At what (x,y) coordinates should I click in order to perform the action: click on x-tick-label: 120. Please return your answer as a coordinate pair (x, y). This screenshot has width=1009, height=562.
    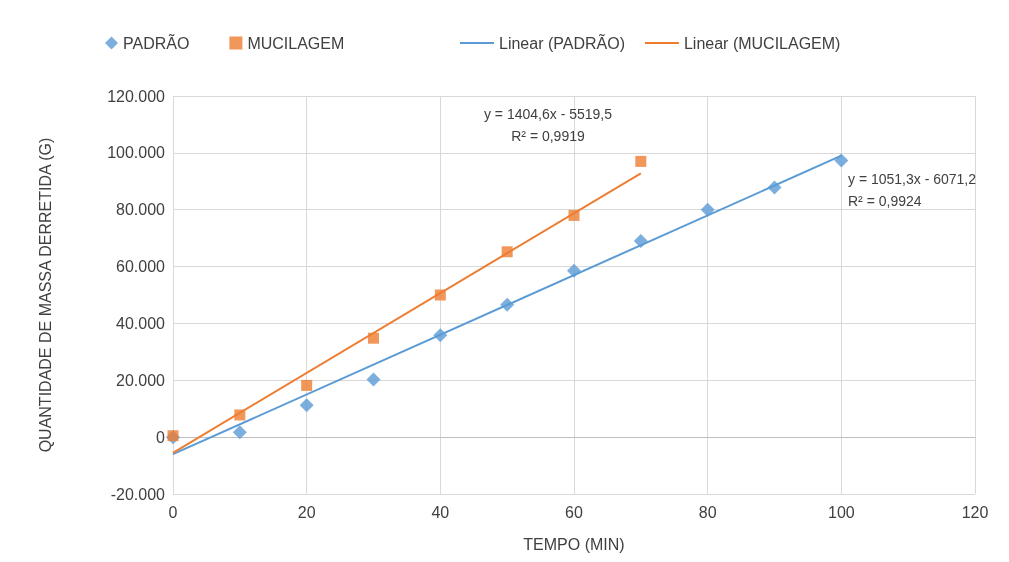
    Looking at the image, I should click on (975, 512).